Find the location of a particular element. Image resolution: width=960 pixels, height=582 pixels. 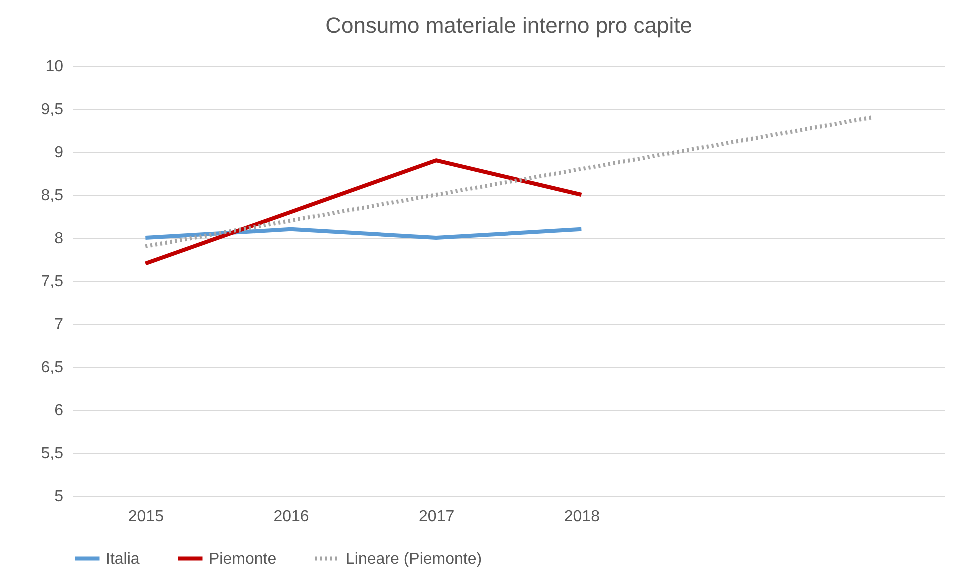

chart-title: Consumo materiale interno pro capite is located at coordinates (509, 25).